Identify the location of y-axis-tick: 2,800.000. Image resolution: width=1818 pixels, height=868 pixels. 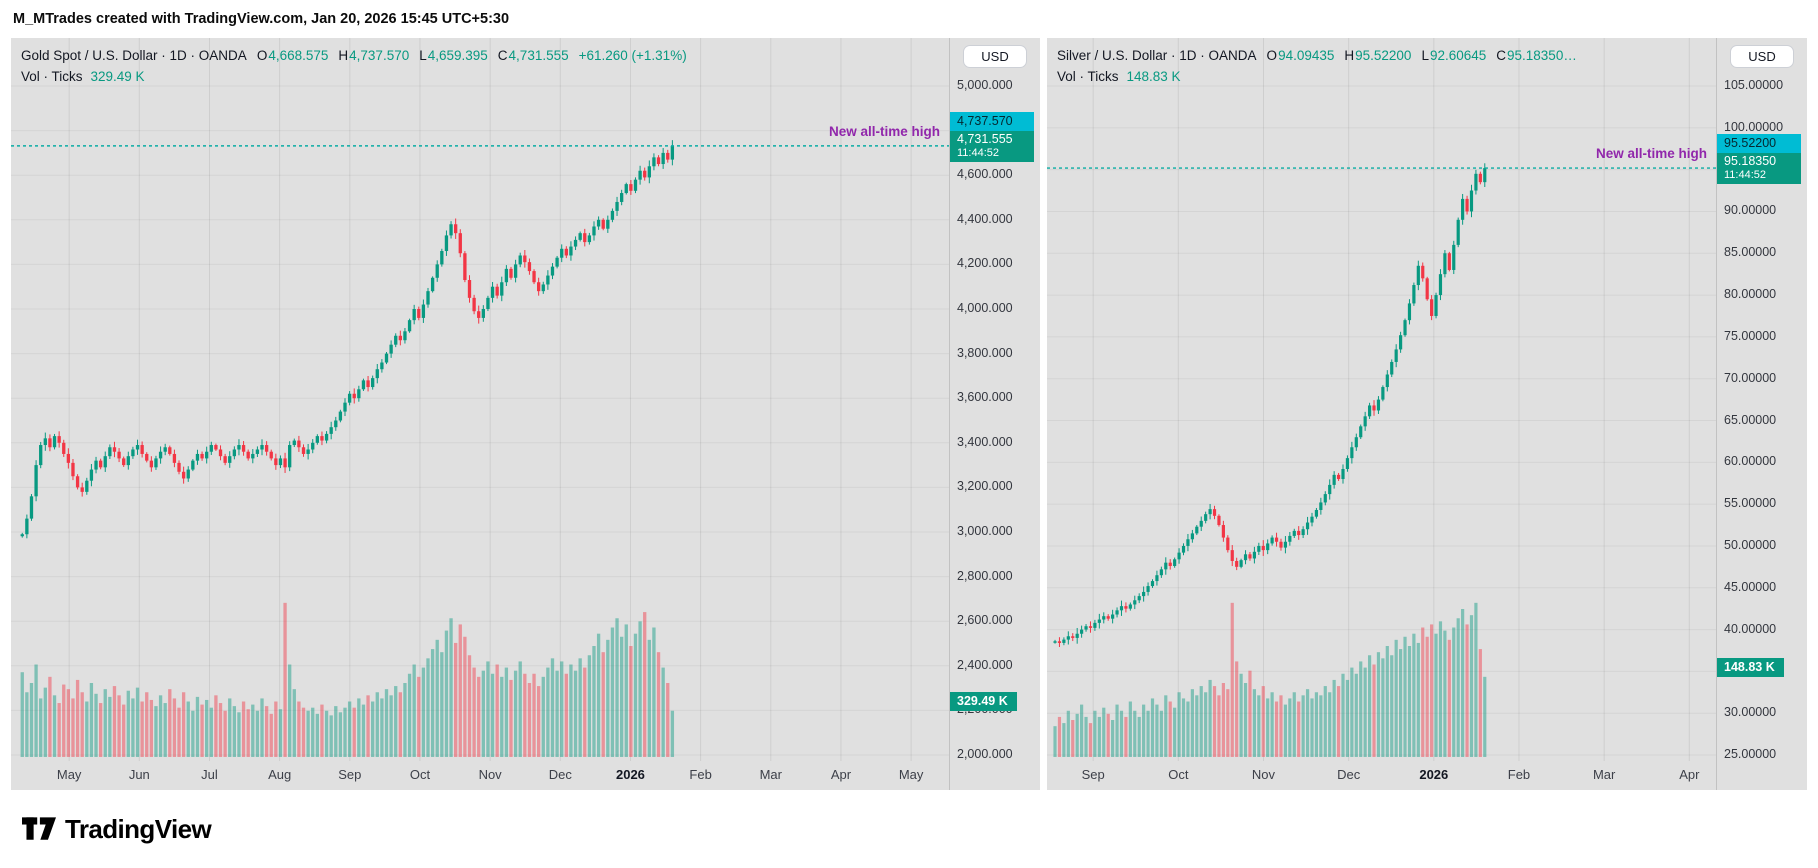
(985, 575).